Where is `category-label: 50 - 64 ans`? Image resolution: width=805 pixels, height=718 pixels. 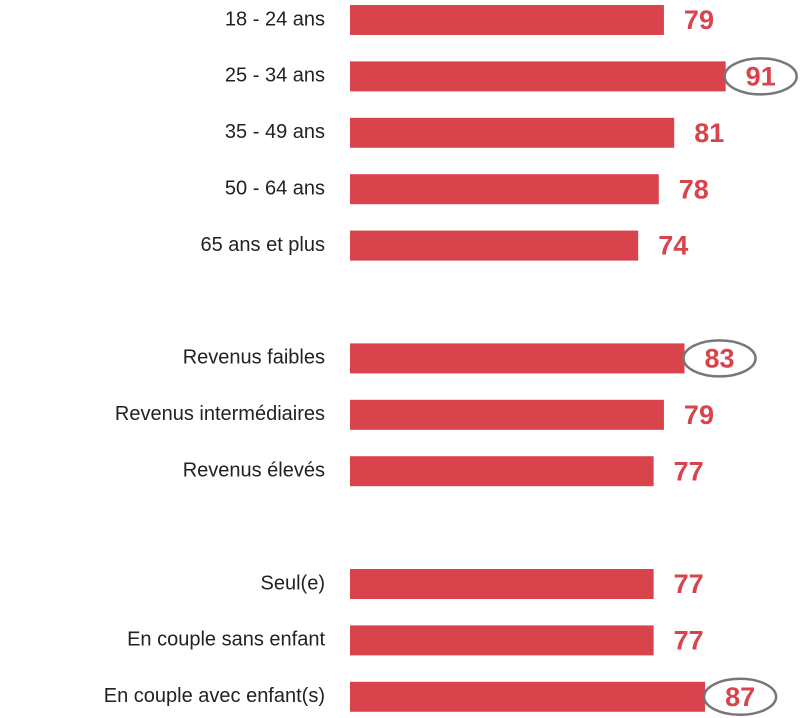 category-label: 50 - 64 ans is located at coordinates (275, 188).